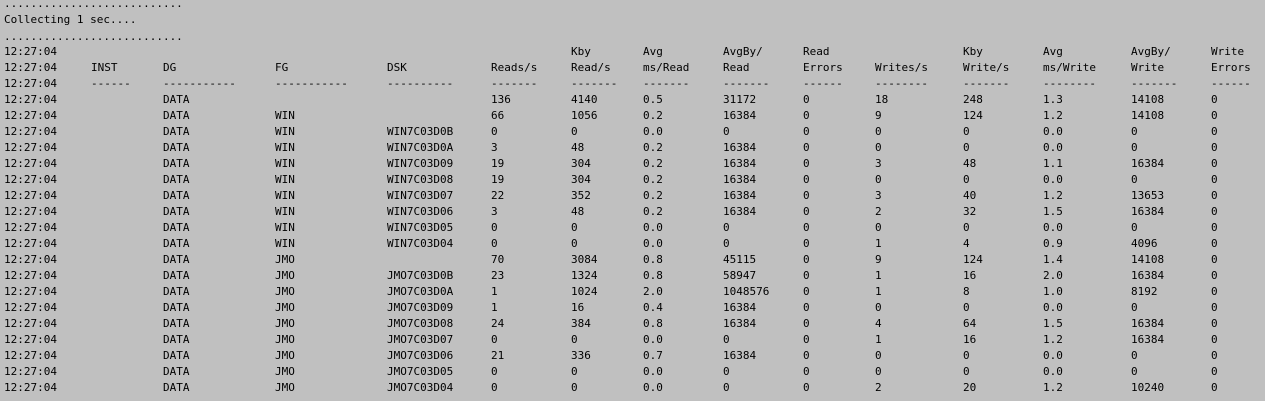  I want to click on cell-kby-read-per-sec: -------, so click(594, 83).